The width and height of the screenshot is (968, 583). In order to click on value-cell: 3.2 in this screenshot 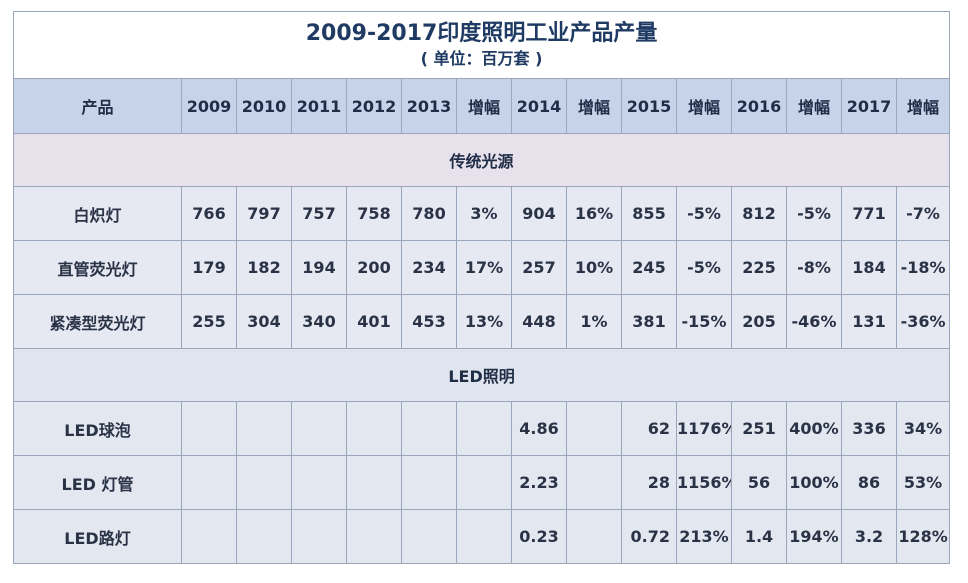, I will do `click(869, 536)`.